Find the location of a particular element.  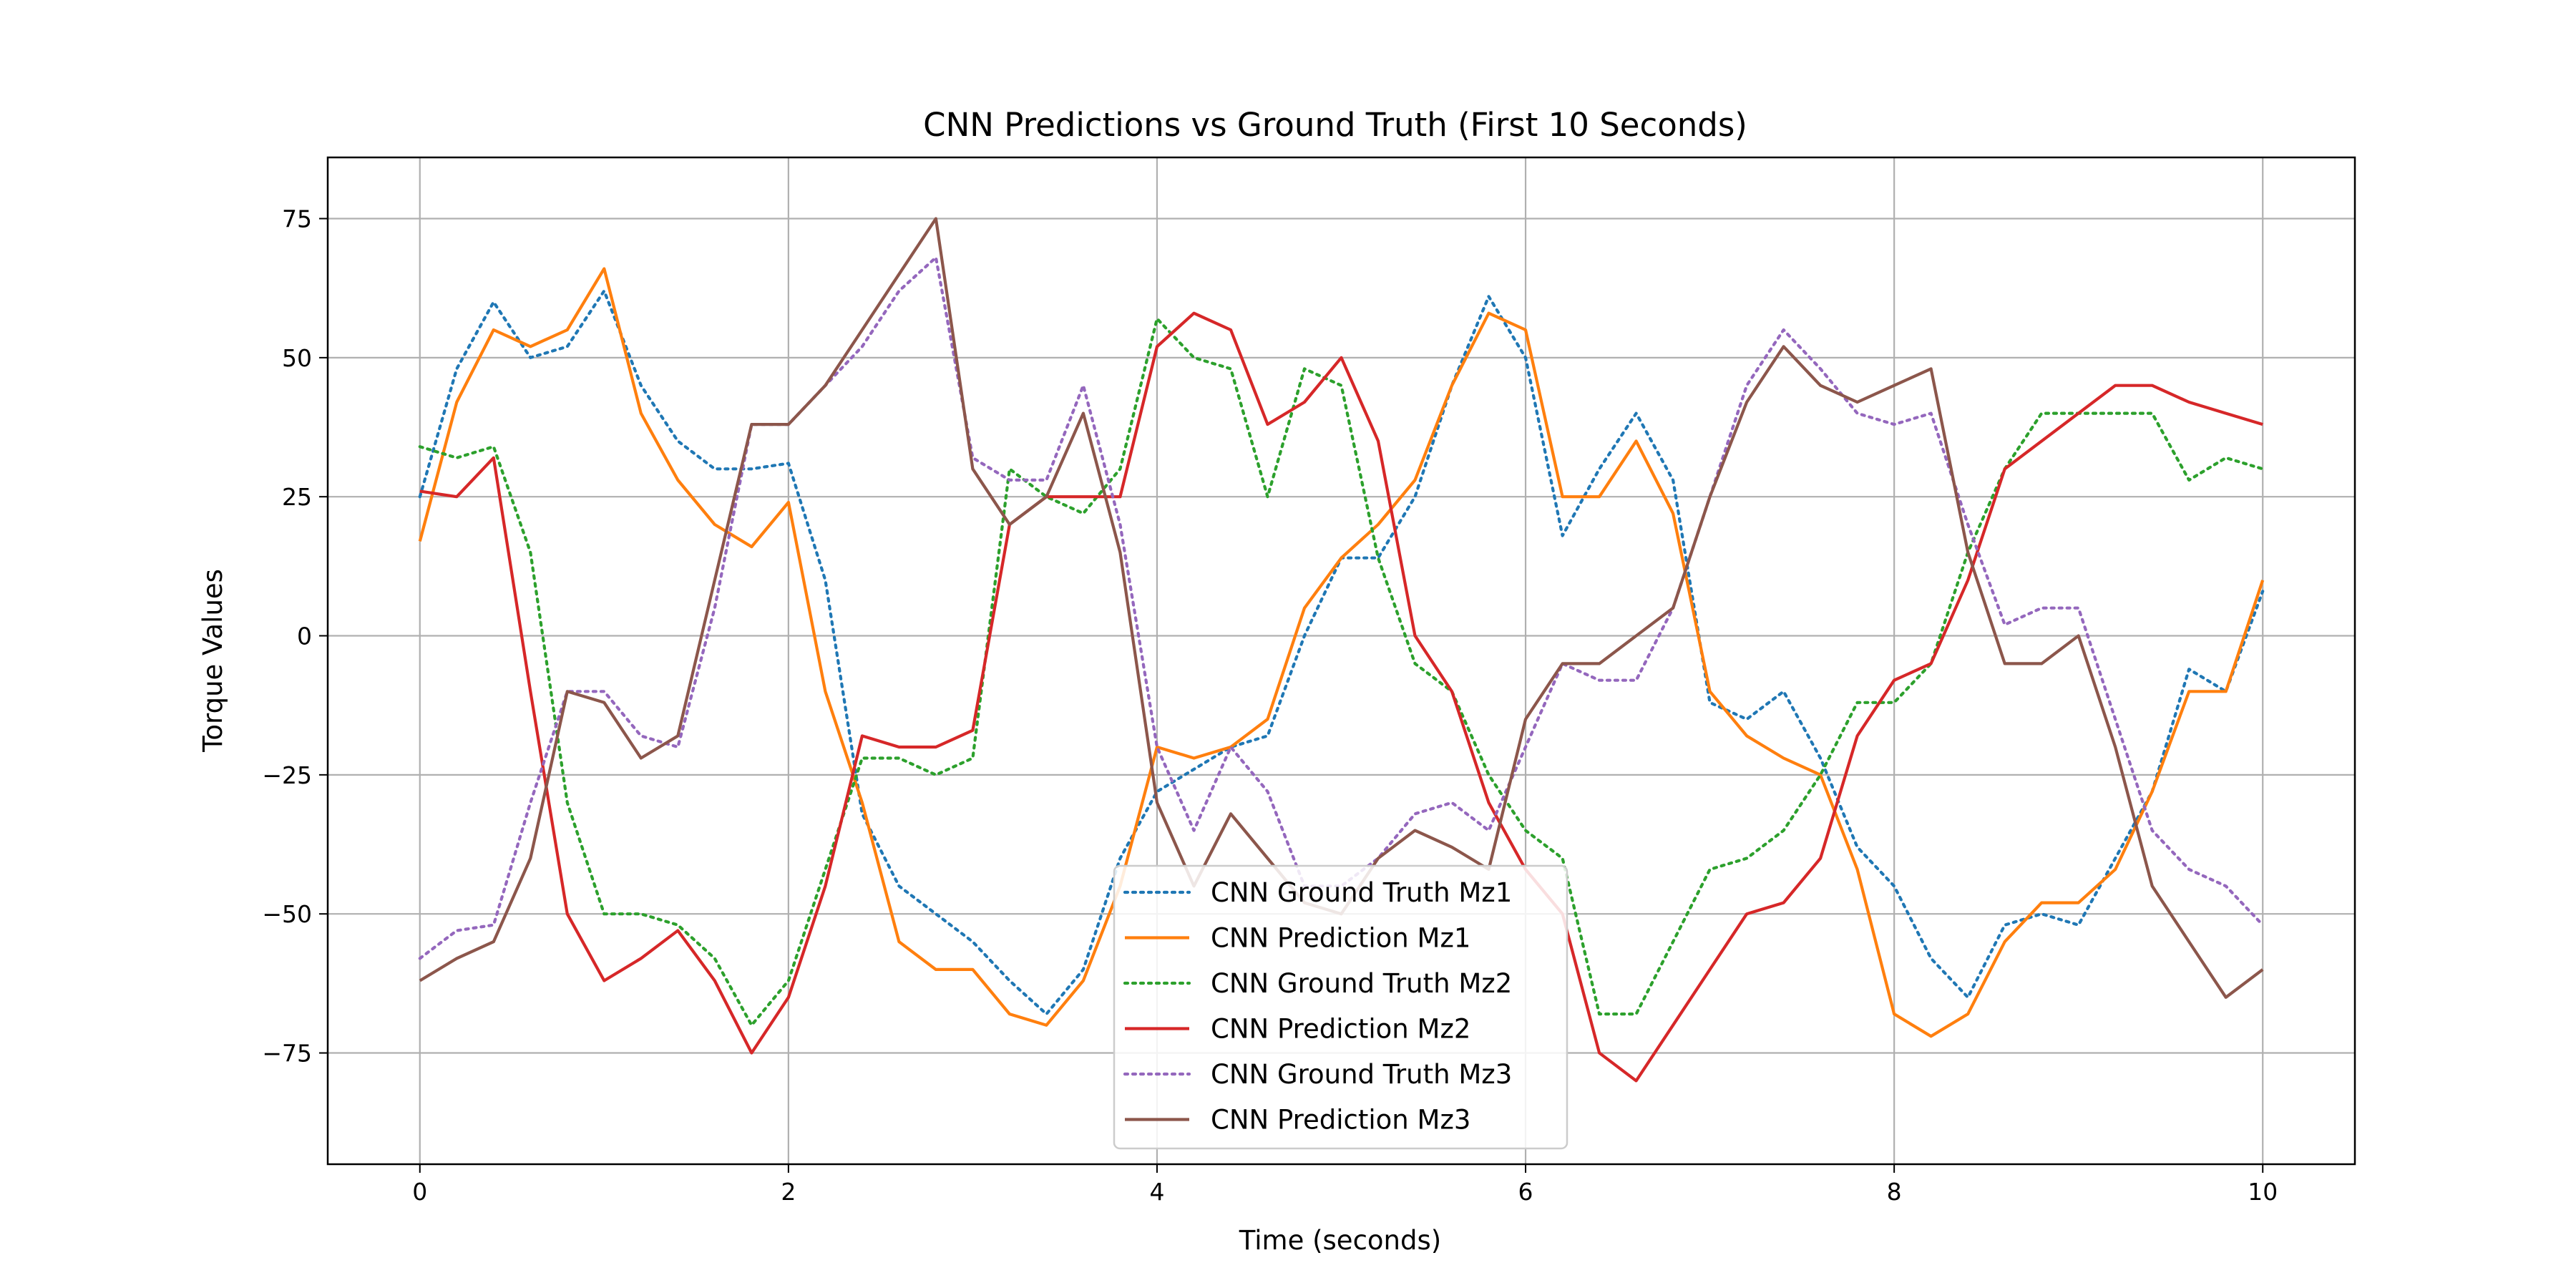

x-tick-label: 6 is located at coordinates (1525, 1192).